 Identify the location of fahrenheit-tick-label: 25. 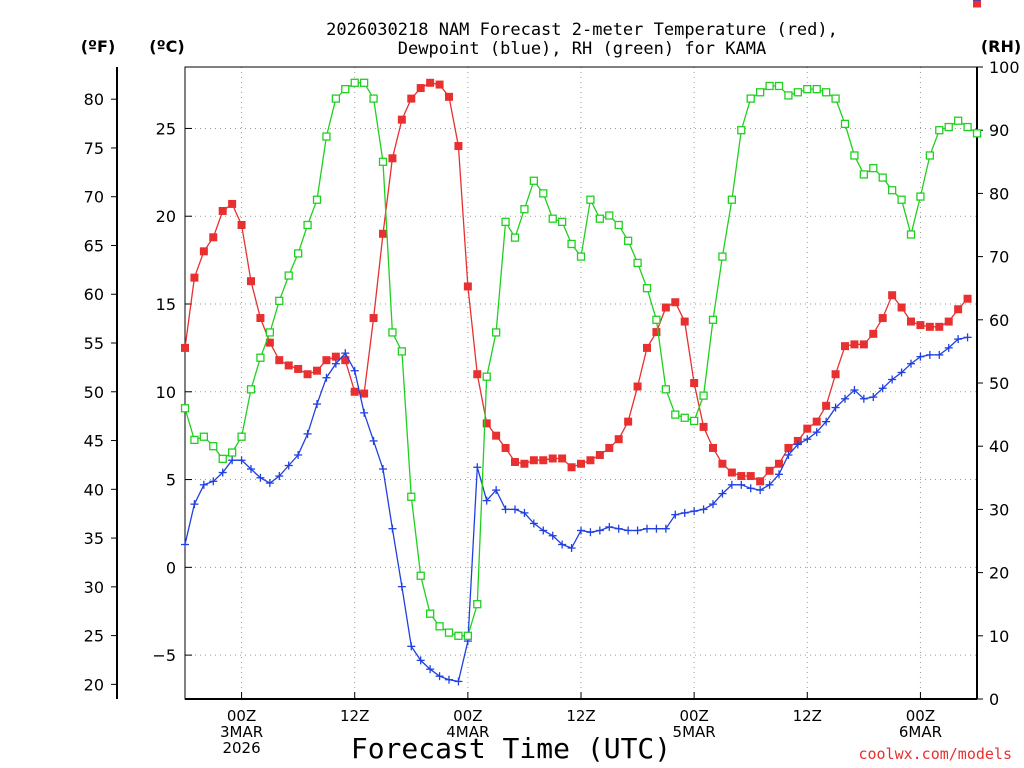
(94, 636).